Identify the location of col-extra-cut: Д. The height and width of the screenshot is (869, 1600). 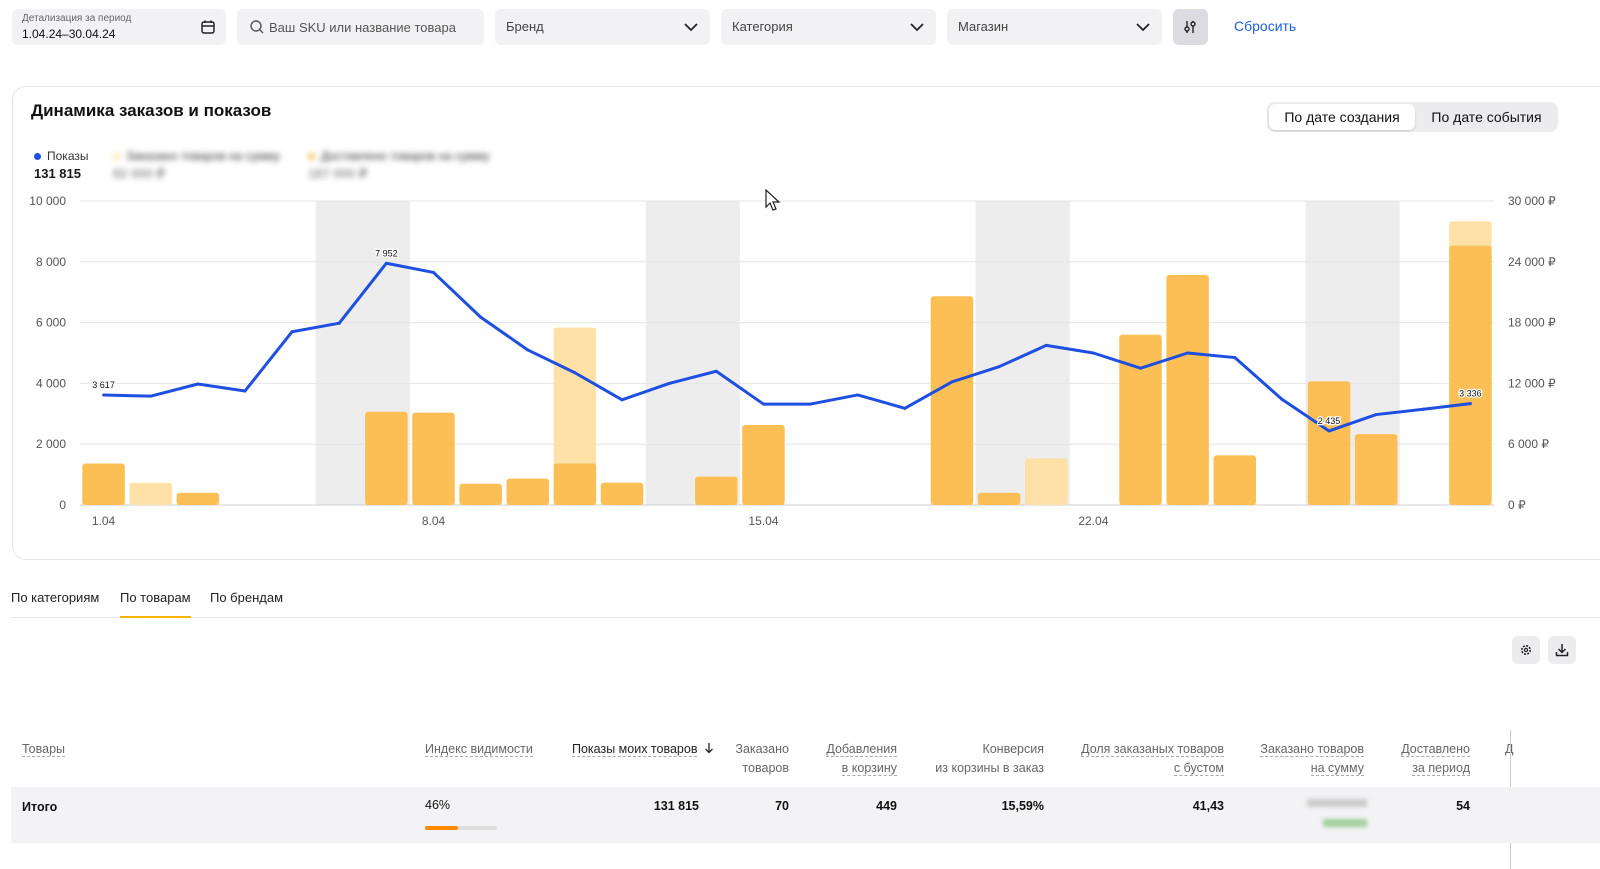
(1509, 749).